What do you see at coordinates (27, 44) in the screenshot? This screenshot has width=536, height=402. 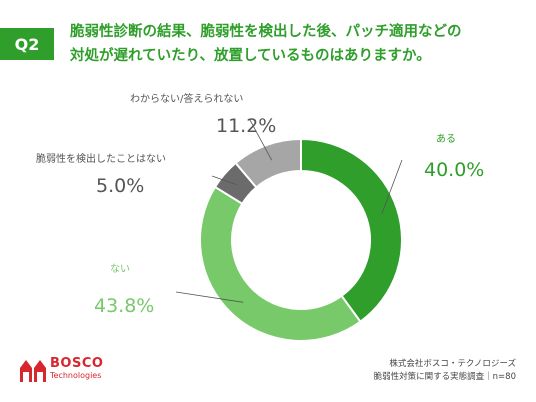 I see `question-badge: Q2` at bounding box center [27, 44].